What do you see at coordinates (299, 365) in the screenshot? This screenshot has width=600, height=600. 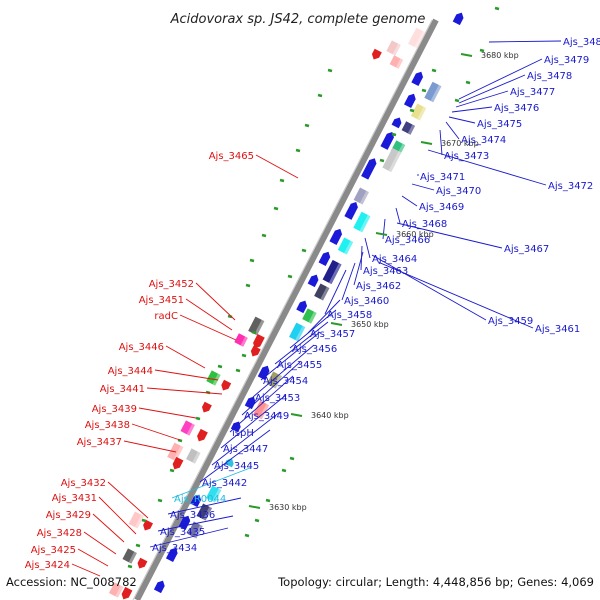 I see `gene-label-forward: Ajs_3455` at bounding box center [299, 365].